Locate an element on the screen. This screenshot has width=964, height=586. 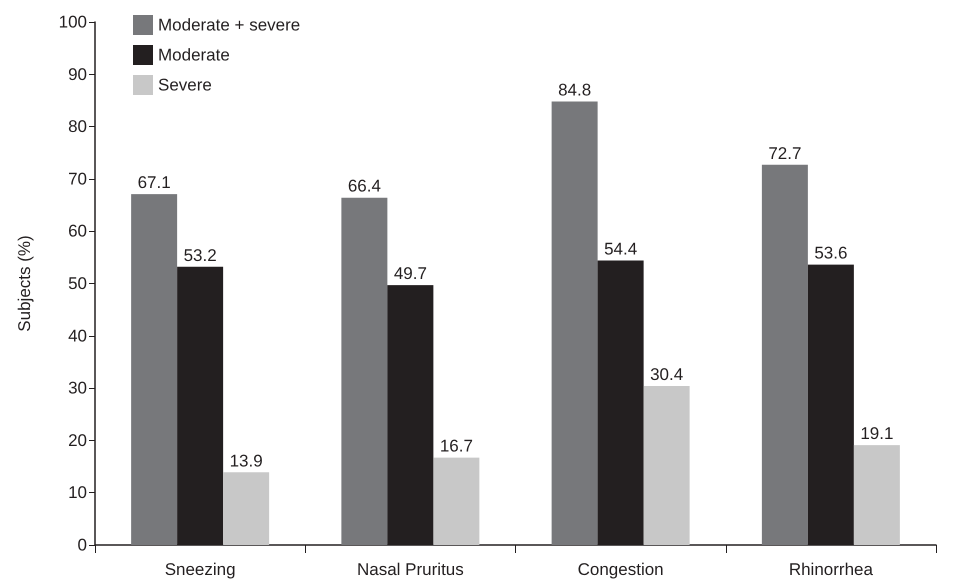
y-tick-label: 20 is located at coordinates (77, 440).